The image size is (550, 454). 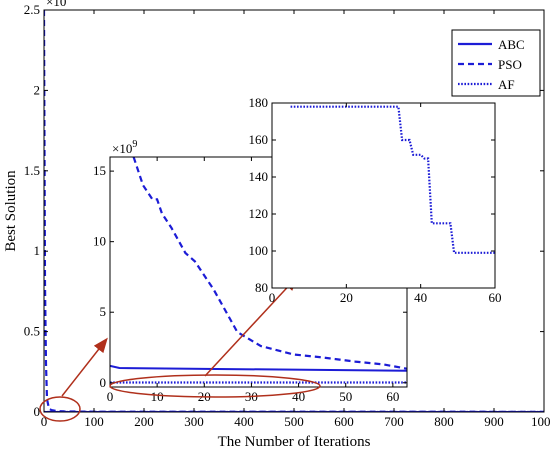 What do you see at coordinates (506, 84) in the screenshot?
I see `legend-label-af: AF` at bounding box center [506, 84].